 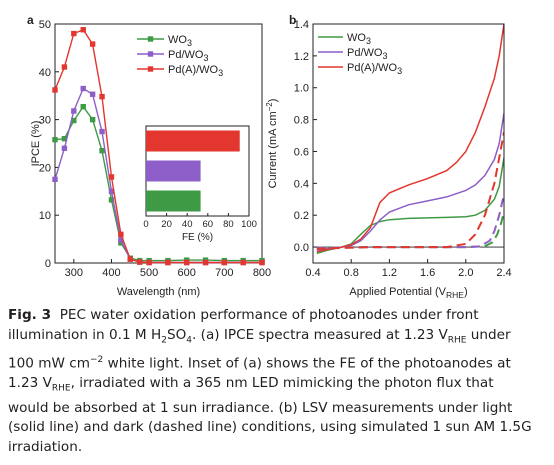 What do you see at coordinates (188, 56) in the screenshot?
I see `panel-a-legend-label: Pd/WO3` at bounding box center [188, 56].